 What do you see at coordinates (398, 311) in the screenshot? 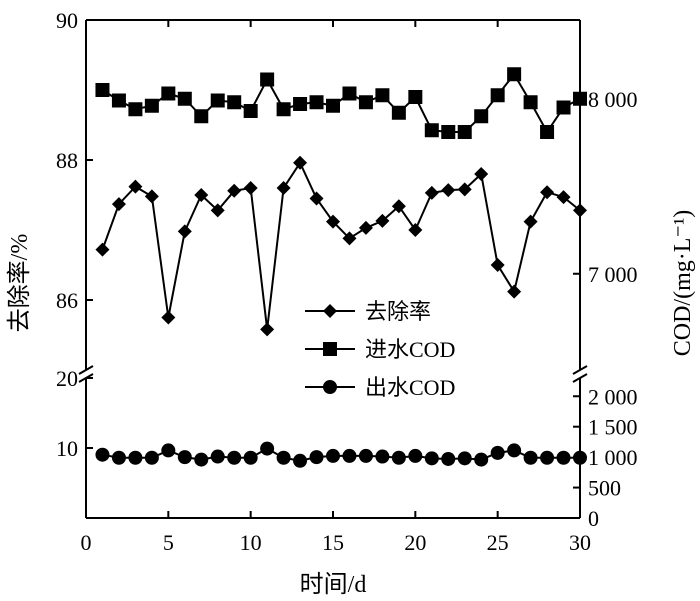
I see `legend-label: 去除率` at bounding box center [398, 311].